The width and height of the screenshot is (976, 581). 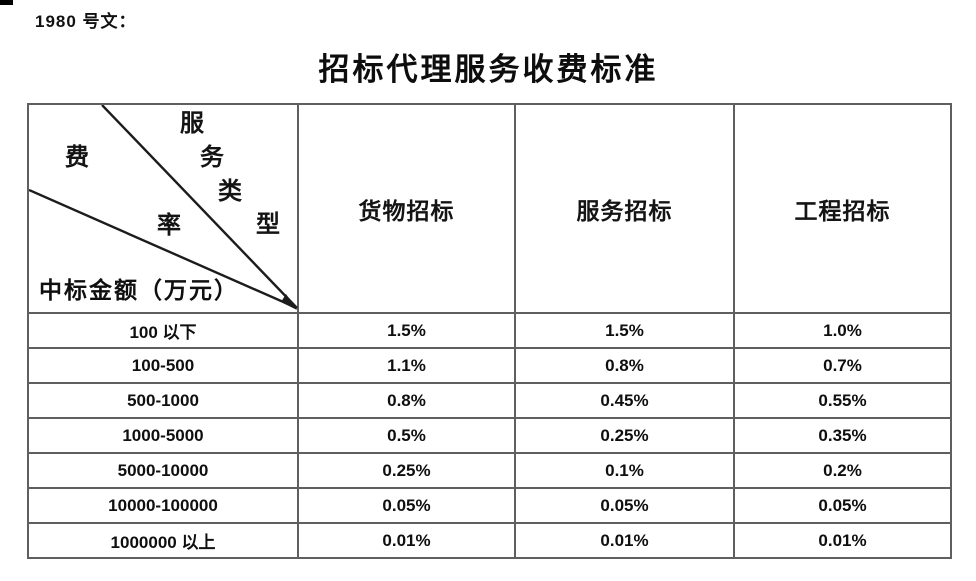 I want to click on corner-type-char-2: 务, so click(x=212, y=156).